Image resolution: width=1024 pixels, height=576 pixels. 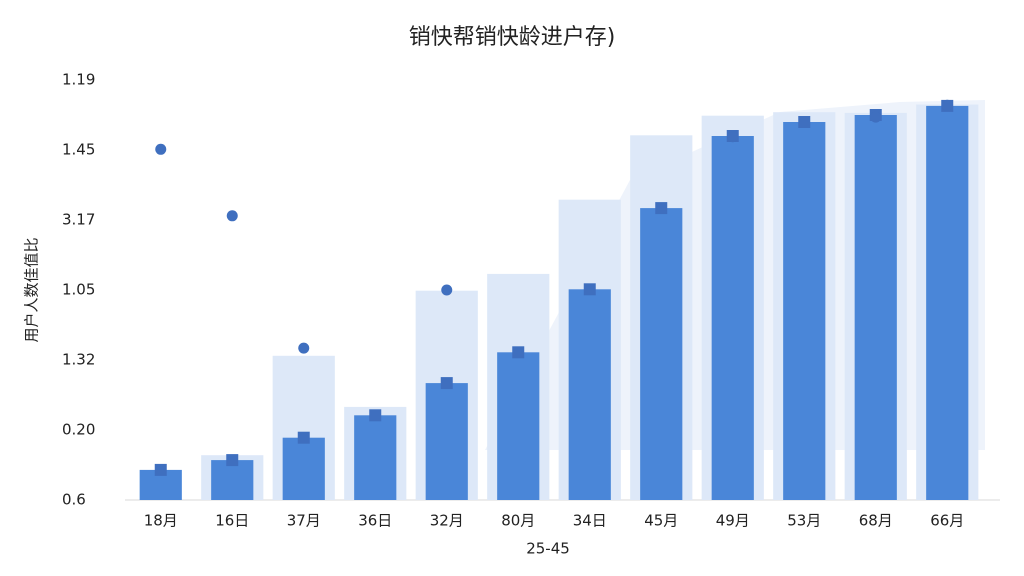 What do you see at coordinates (304, 521) in the screenshot?
I see `x-tick-label: 37月` at bounding box center [304, 521].